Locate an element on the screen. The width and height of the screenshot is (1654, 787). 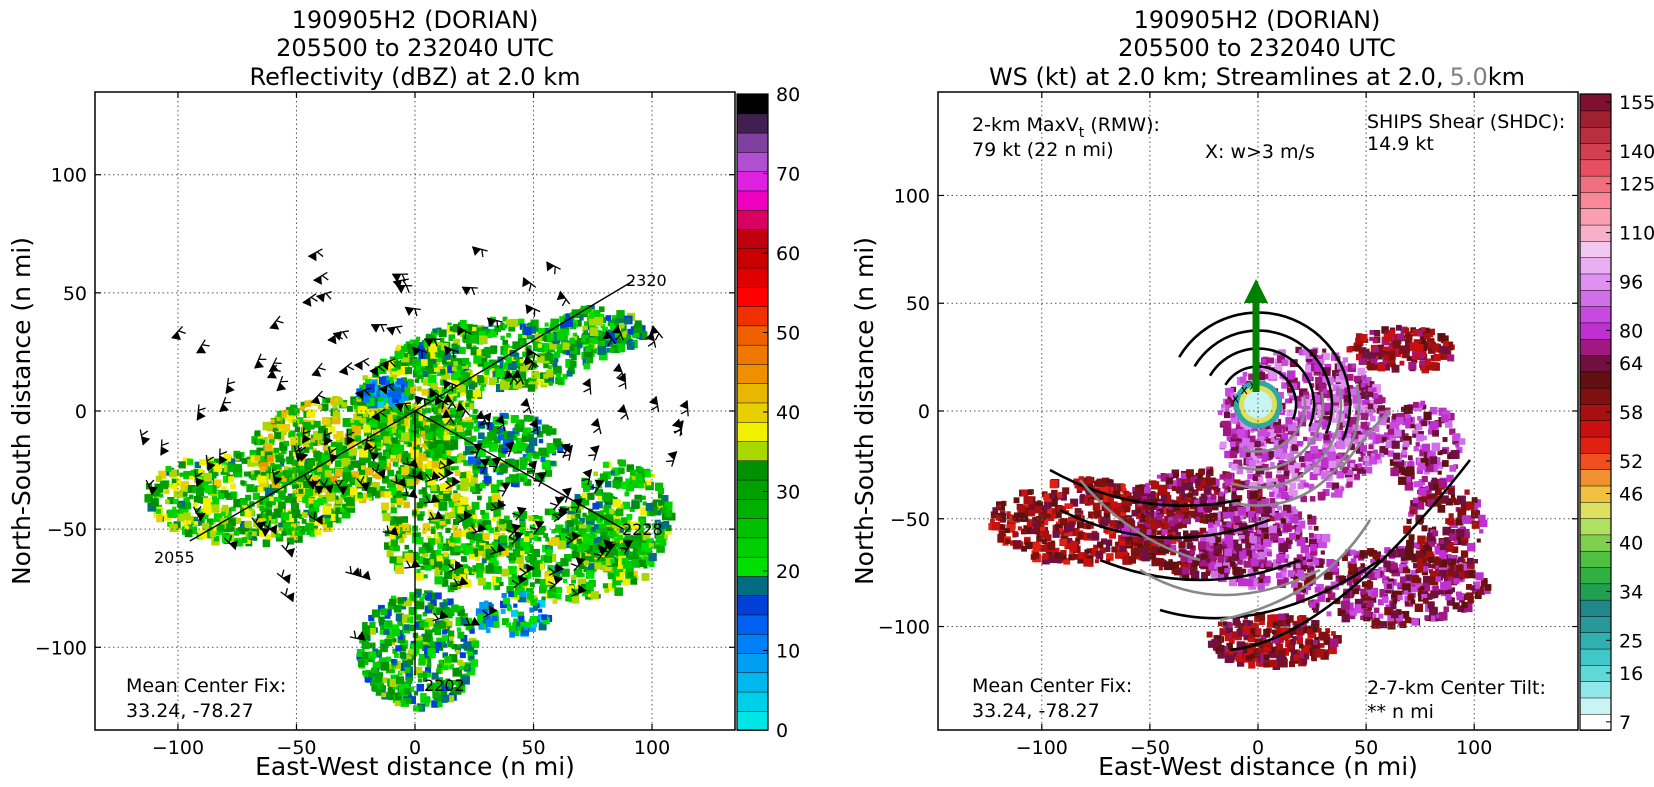
reflectivity-colorbar-swatch is located at coordinates (752, 431).